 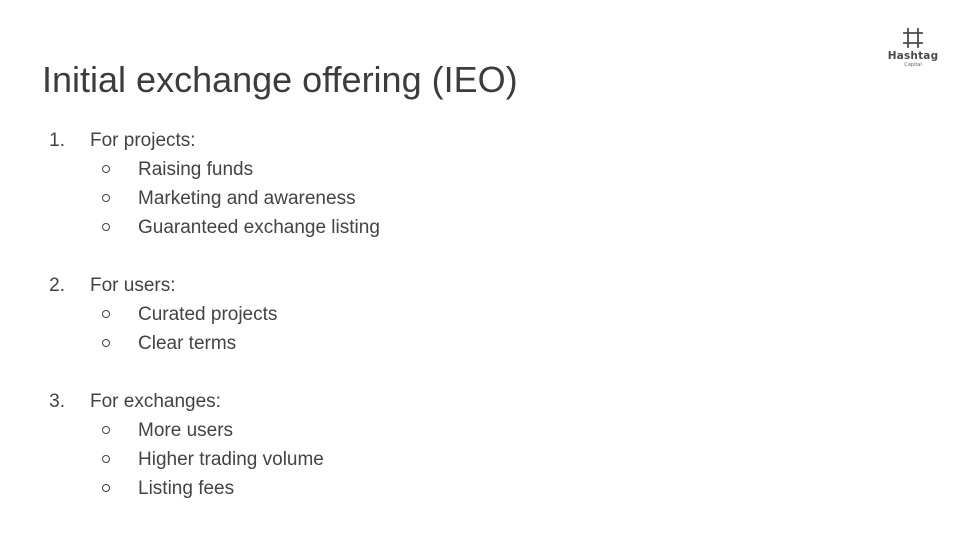 What do you see at coordinates (186, 488) in the screenshot?
I see `sub-list-item-text: Listing fees` at bounding box center [186, 488].